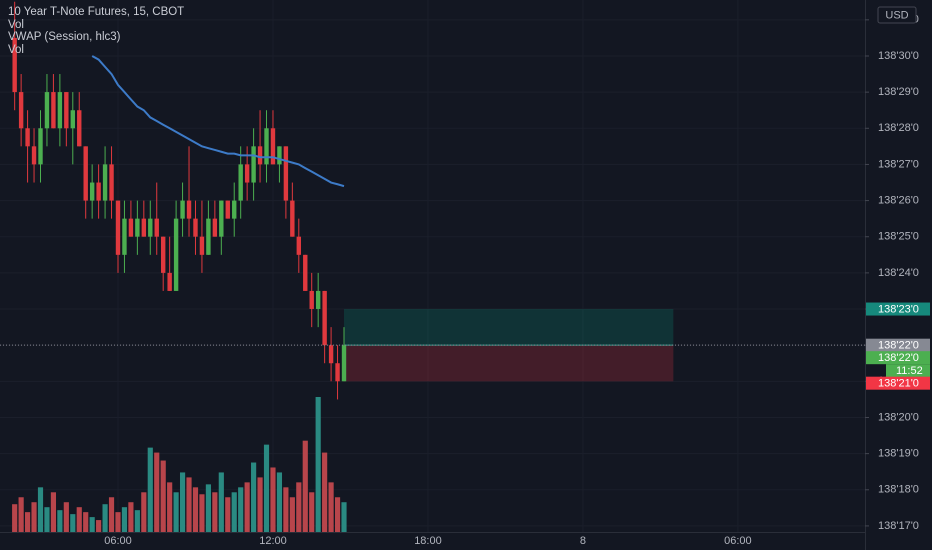 The image size is (932, 550). Describe the element at coordinates (428, 541) in the screenshot. I see `x-tick-label: 18:00` at that location.